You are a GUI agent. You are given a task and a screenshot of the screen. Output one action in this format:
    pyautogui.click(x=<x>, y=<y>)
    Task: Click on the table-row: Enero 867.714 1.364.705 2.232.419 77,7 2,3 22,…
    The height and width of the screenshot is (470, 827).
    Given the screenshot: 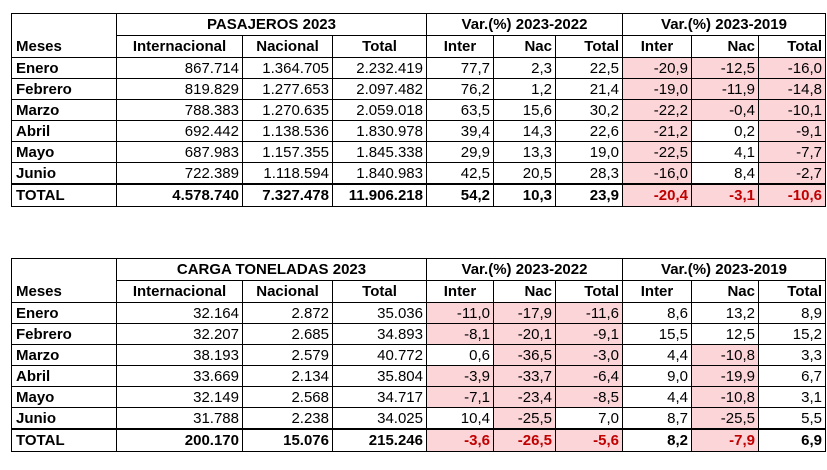 What is the action you would take?
    pyautogui.click(x=418, y=68)
    